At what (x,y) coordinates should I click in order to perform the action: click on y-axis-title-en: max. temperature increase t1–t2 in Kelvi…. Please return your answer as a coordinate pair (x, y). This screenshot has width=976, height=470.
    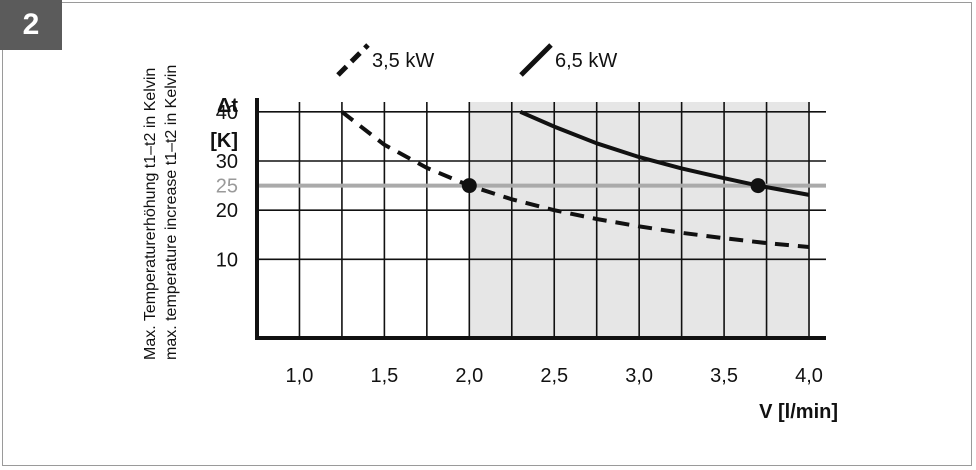
    Looking at the image, I should click on (171, 212).